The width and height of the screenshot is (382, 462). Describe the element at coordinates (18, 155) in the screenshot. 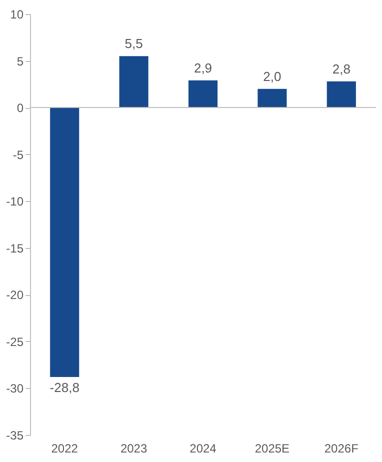

I see `y-tick-label: -5` at that location.